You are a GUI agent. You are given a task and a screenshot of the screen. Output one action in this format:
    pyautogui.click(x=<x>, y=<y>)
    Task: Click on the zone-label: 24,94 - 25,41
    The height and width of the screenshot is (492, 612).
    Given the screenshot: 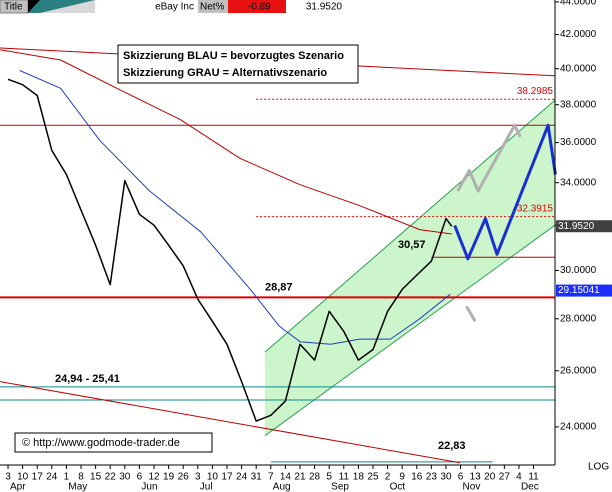 What is the action you would take?
    pyautogui.click(x=87, y=379)
    